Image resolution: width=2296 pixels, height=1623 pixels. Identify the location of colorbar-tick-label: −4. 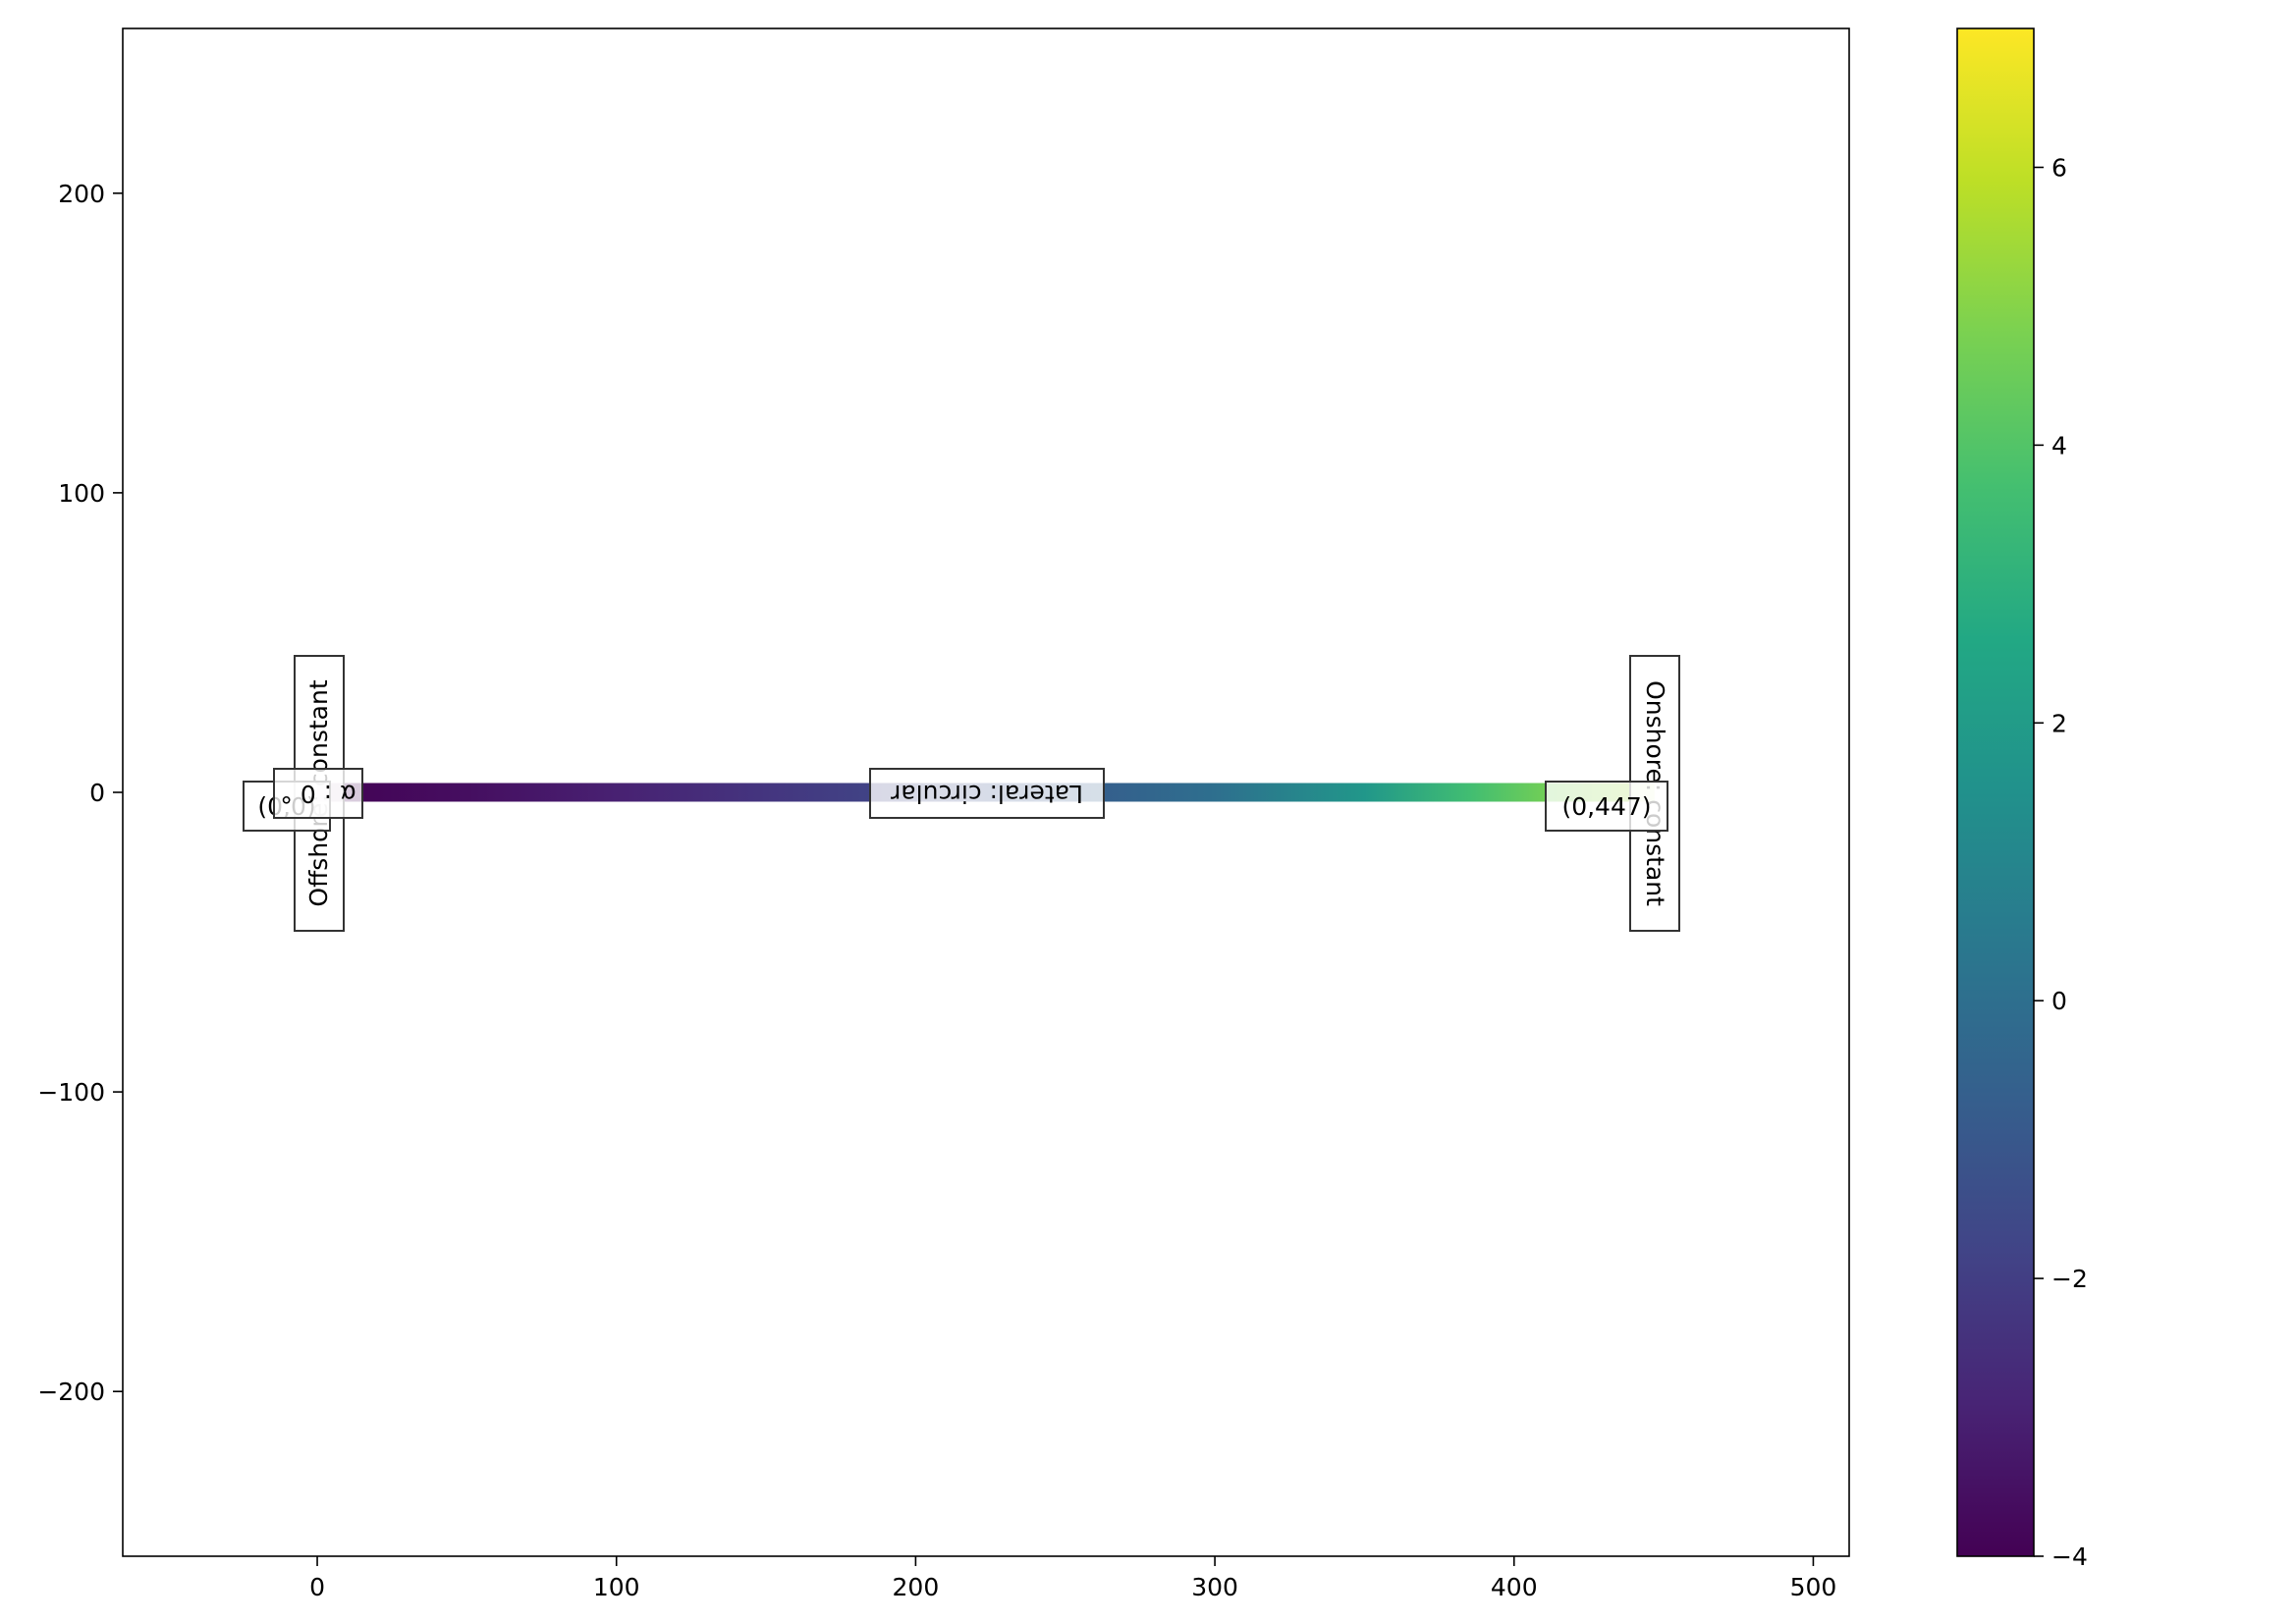
(2069, 1556).